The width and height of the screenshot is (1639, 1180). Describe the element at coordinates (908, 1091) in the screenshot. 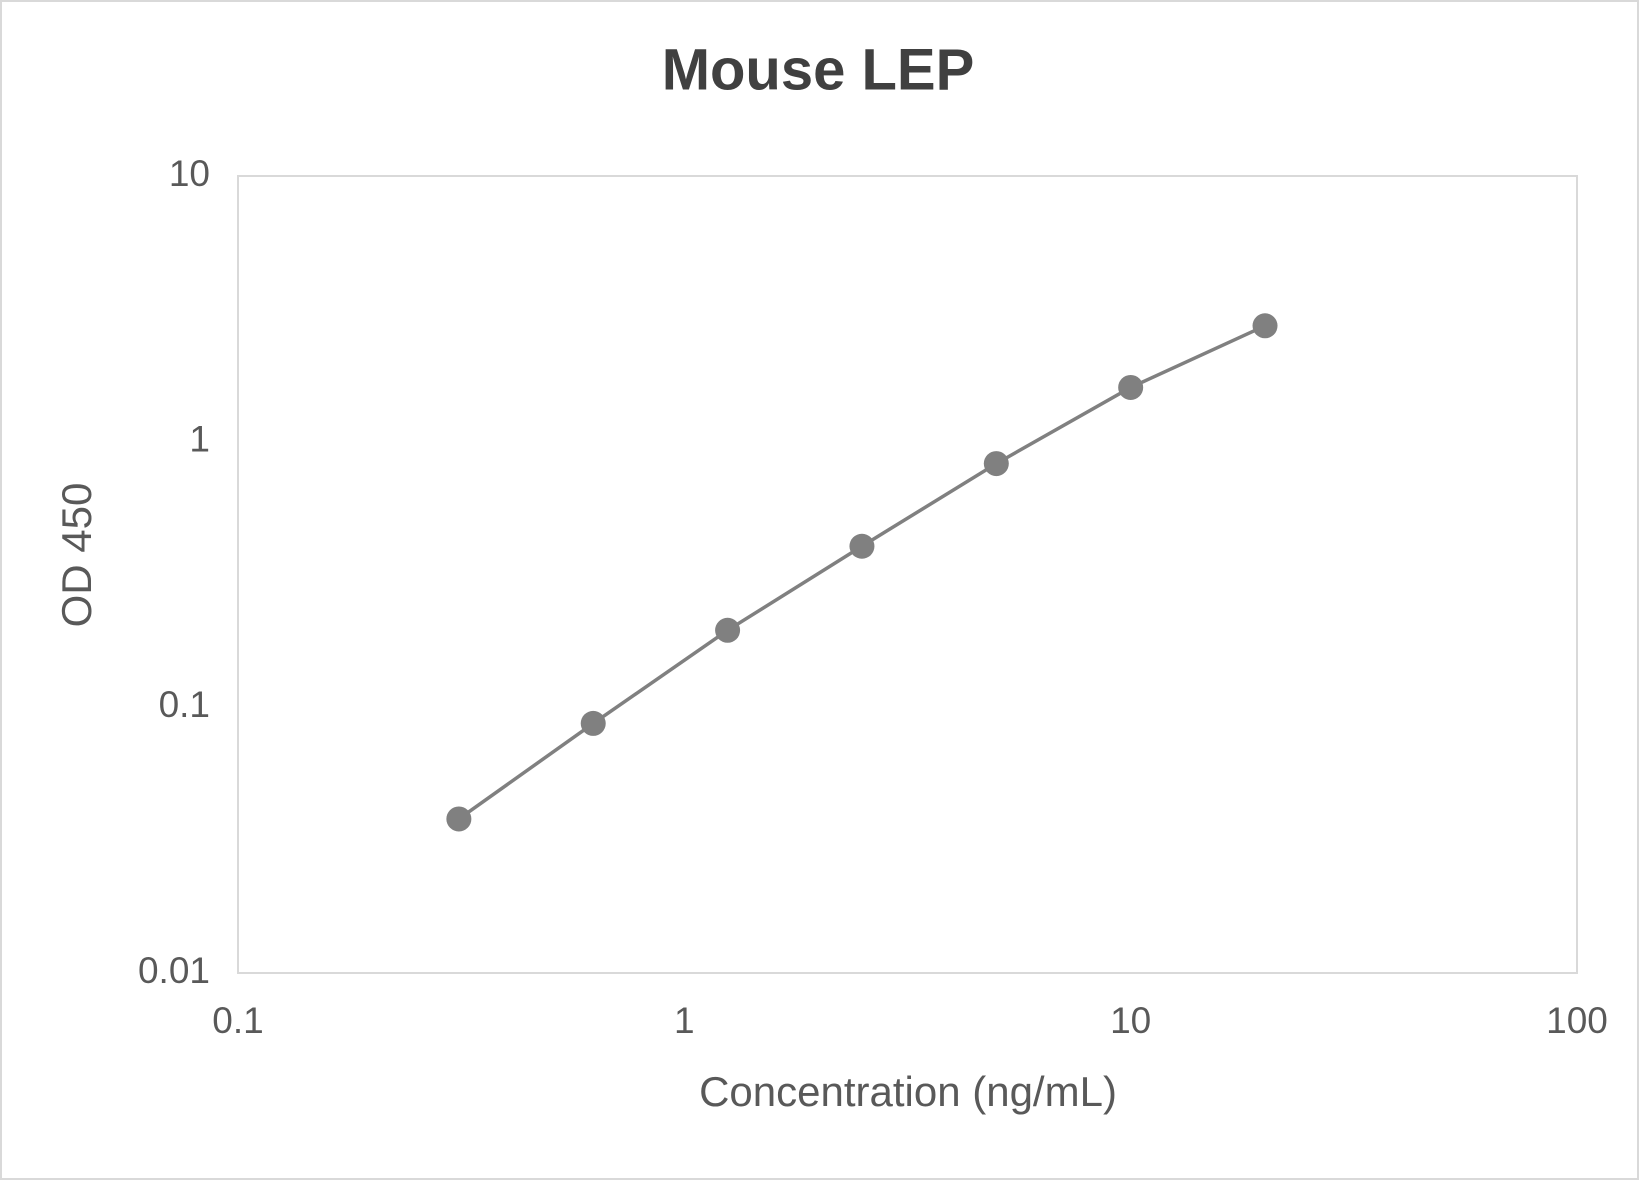

I see `x-axis-label: Concentration (ng/mL)` at that location.